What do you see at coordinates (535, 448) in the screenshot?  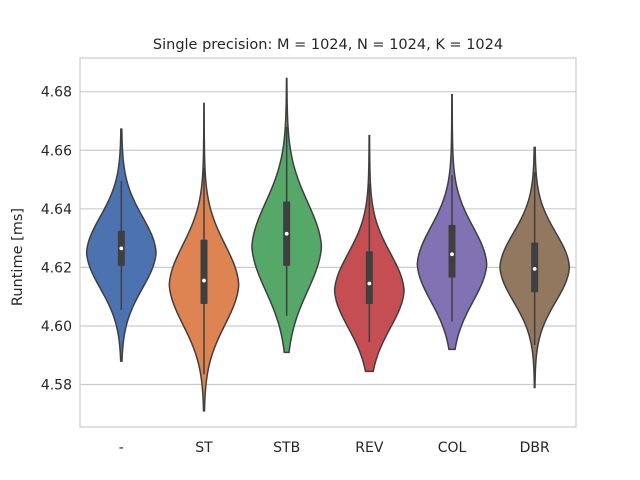 I see `x-tick-label: DBR` at bounding box center [535, 448].